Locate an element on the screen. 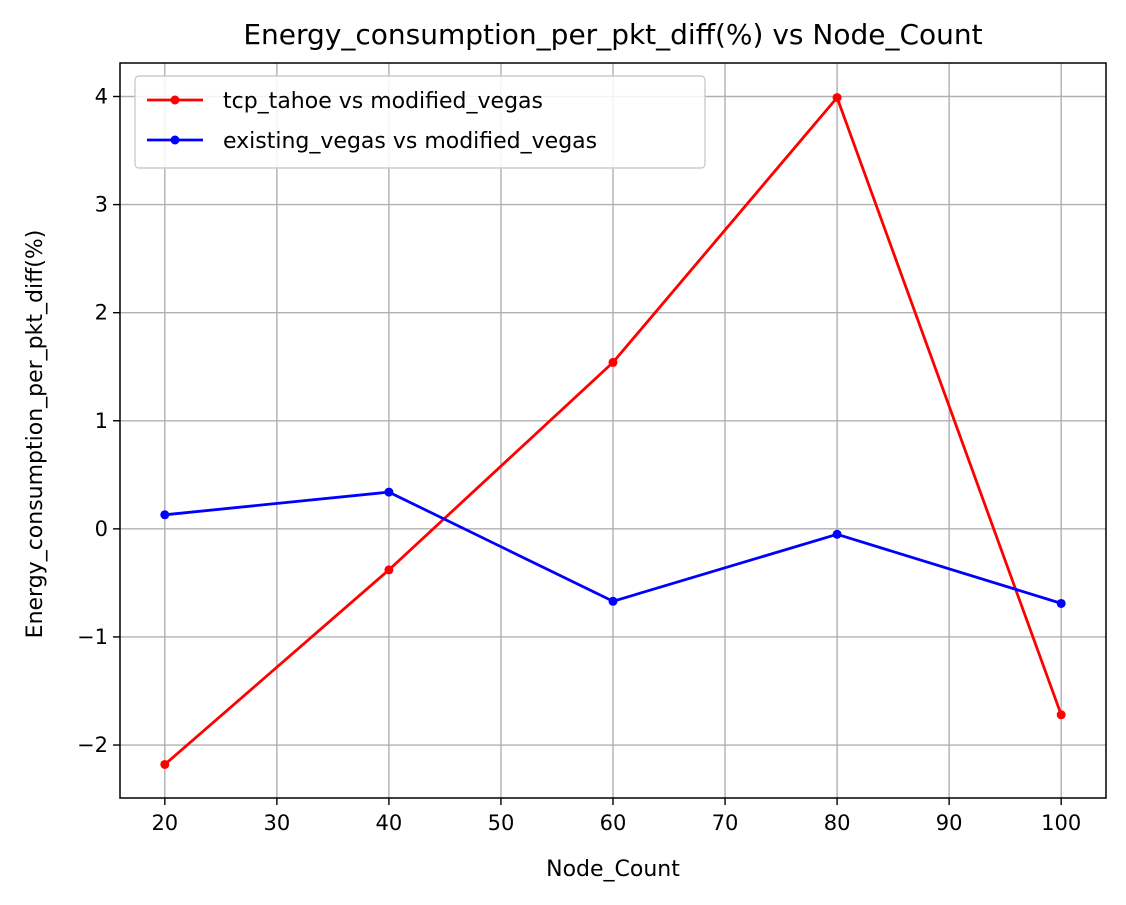 The image size is (1126, 905). y-tick-label: −1 is located at coordinates (92, 637).